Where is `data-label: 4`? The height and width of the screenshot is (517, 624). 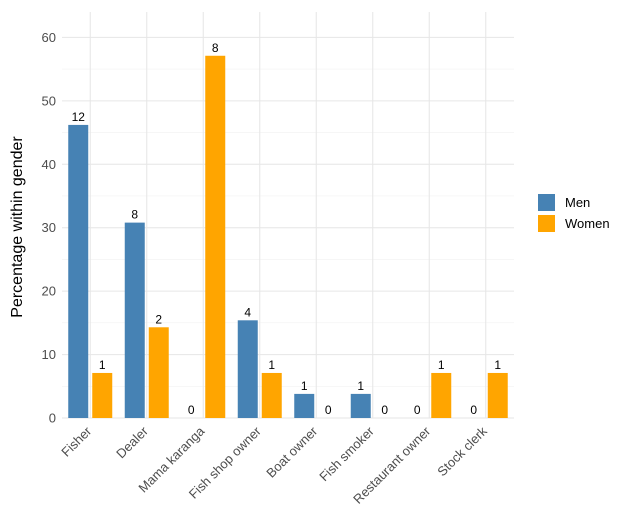
data-label: 4 is located at coordinates (247, 312).